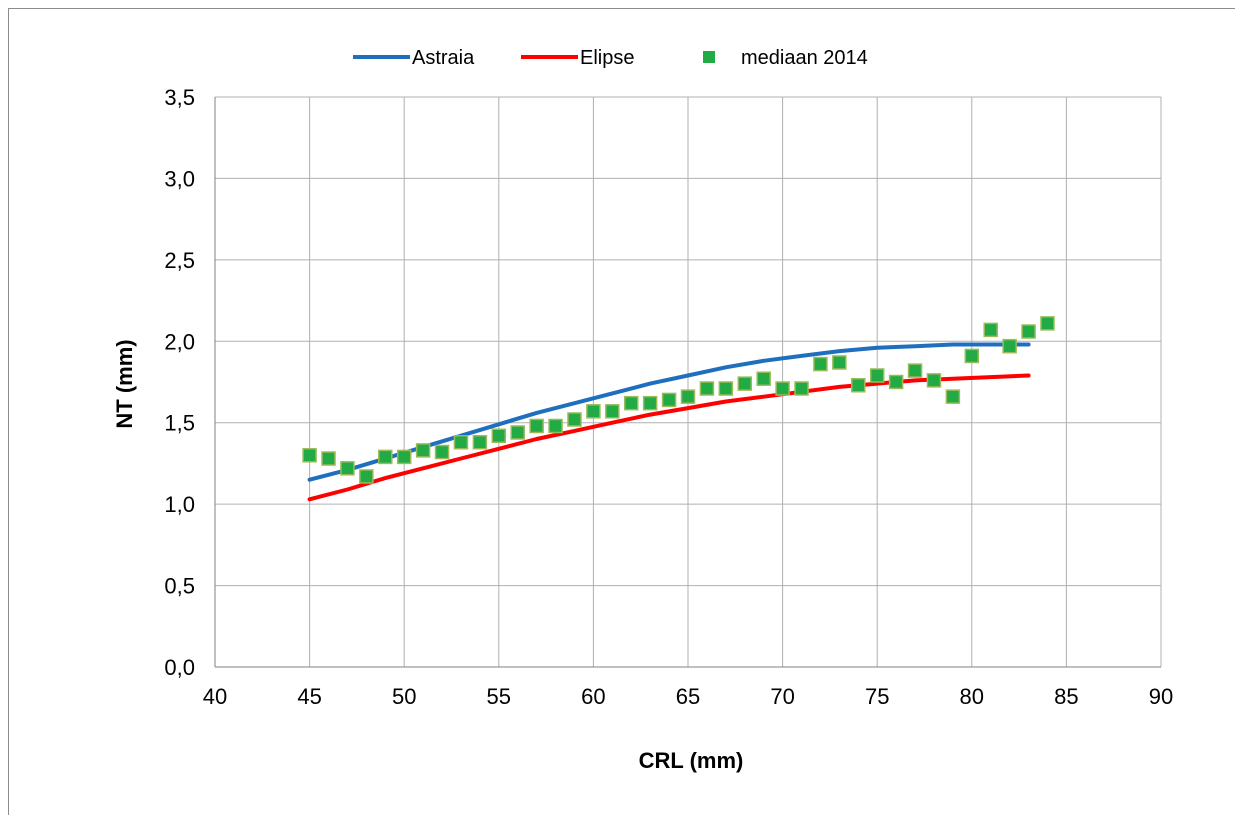 Image resolution: width=1235 pixels, height=815 pixels. Describe the element at coordinates (124, 383) in the screenshot. I see `y-axis-title: NT (mm)` at that location.